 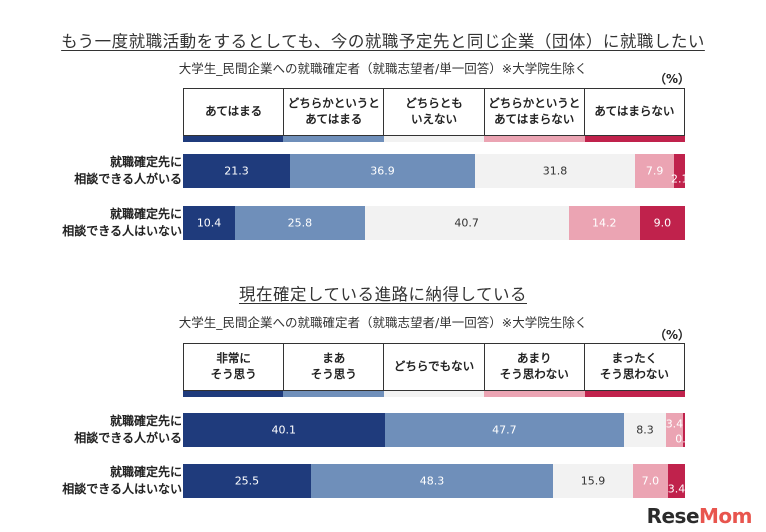 I want to click on legend-item: まあ そう思う, so click(x=333, y=367).